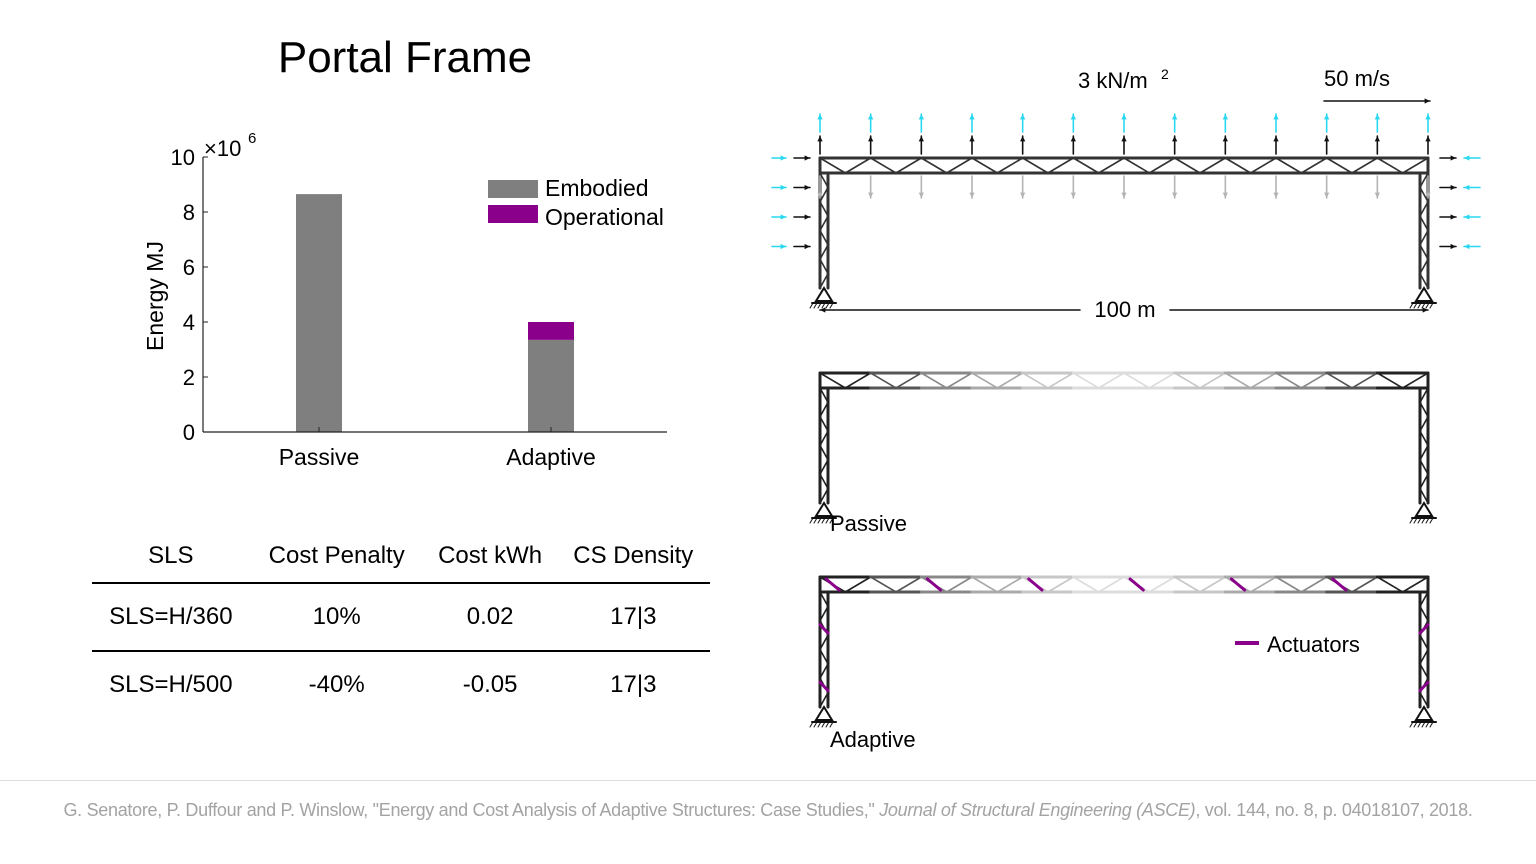 This screenshot has height=864, width=1536. Describe the element at coordinates (434, 295) in the screenshot. I see `chart-axes` at that location.